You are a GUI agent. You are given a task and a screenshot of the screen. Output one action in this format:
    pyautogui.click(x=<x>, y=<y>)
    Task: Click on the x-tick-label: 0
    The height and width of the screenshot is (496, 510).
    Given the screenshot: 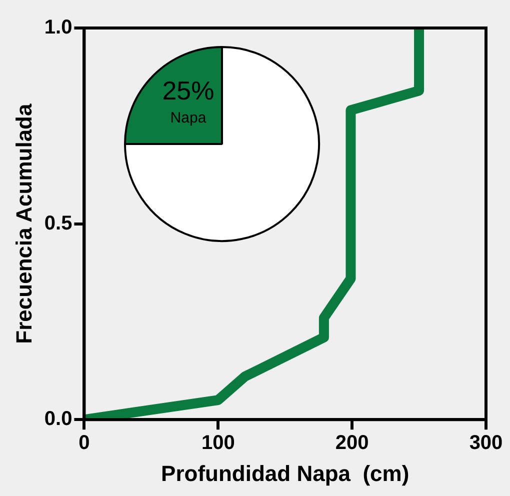 What is the action you would take?
    pyautogui.click(x=84, y=443)
    